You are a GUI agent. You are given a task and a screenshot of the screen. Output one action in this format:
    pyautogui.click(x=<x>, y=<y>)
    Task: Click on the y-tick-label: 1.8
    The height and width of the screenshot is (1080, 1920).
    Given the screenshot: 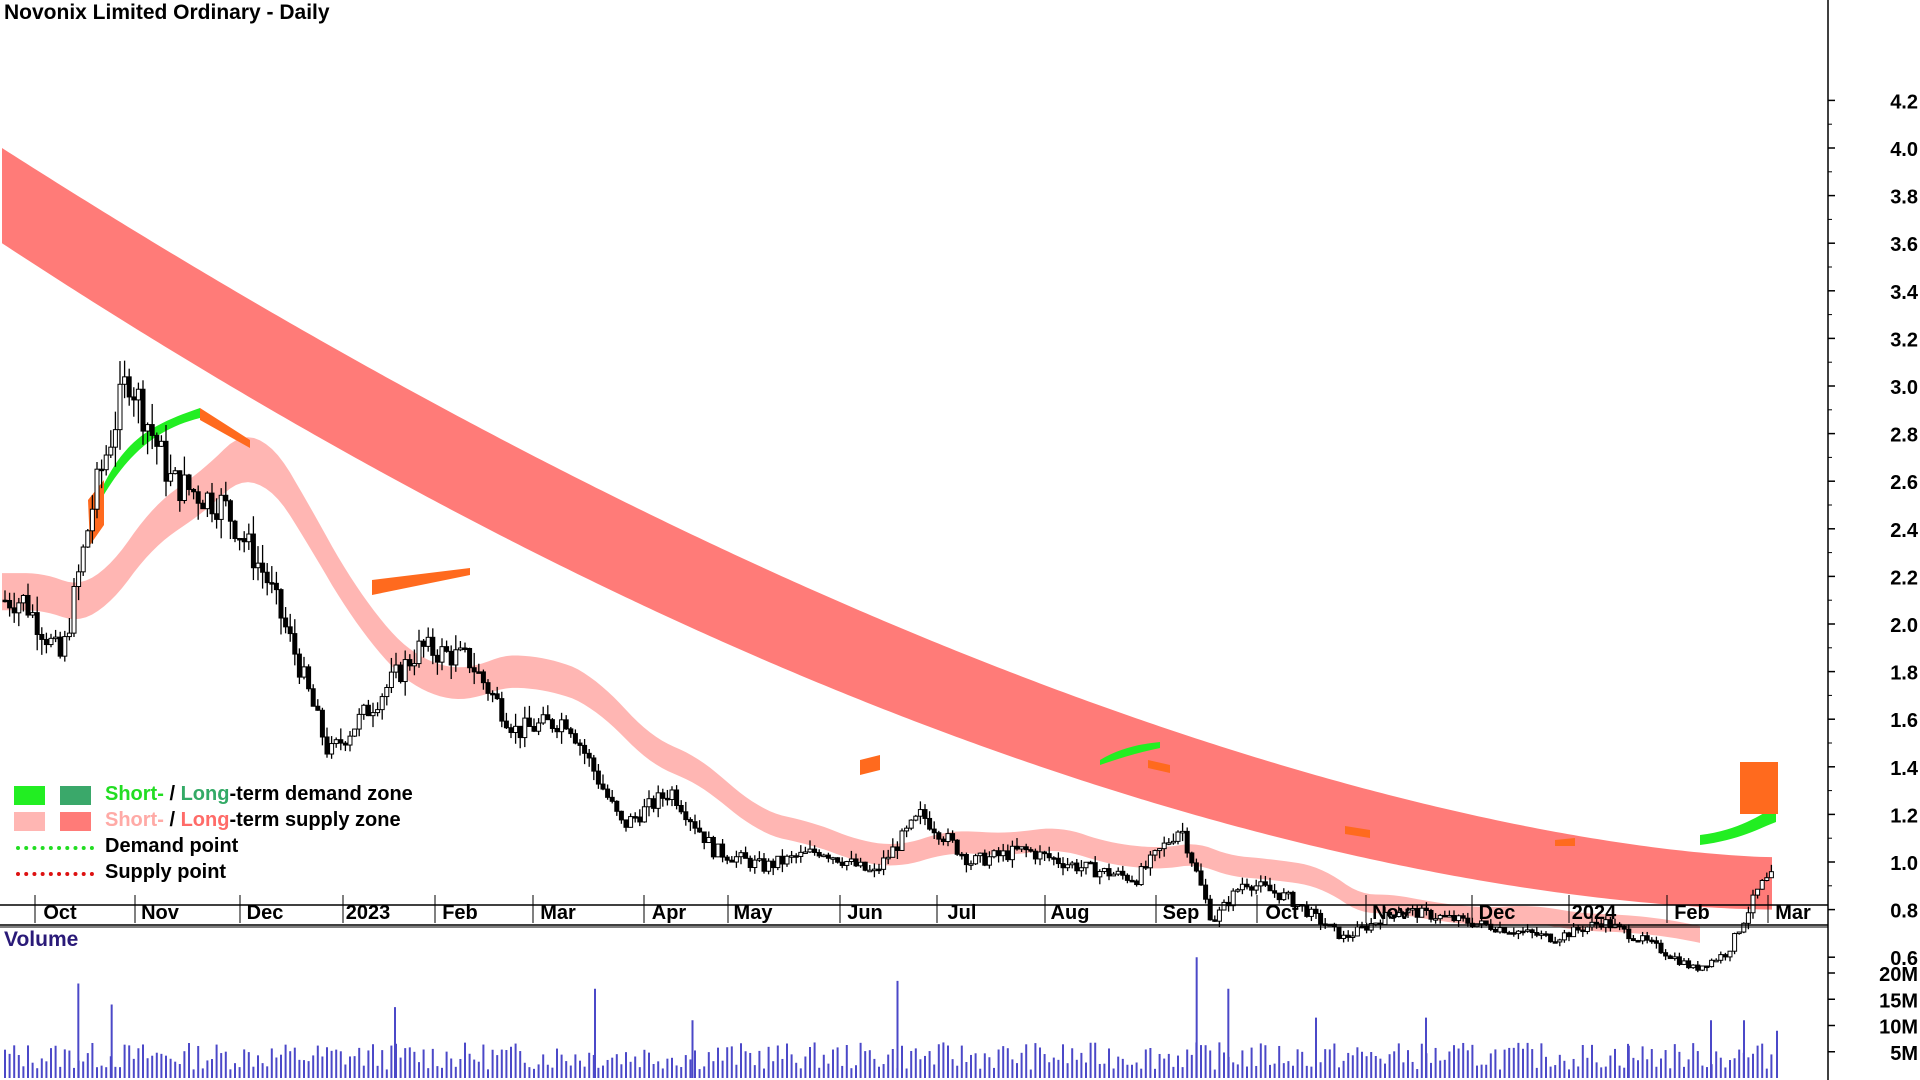 What is the action you would take?
    pyautogui.click(x=1904, y=674)
    